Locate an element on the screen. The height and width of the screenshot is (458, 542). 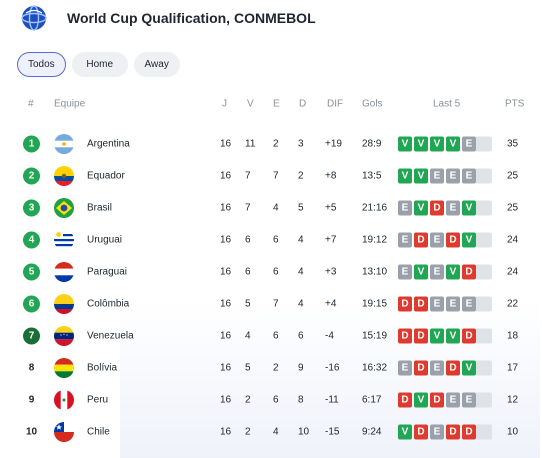
team-name: Bolívia is located at coordinates (102, 368).